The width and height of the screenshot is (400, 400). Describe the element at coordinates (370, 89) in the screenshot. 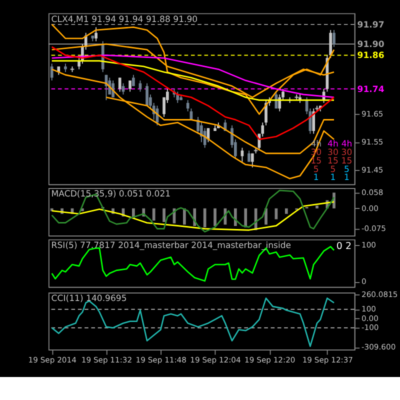

I see `ref-line-label: 91.74` at that location.